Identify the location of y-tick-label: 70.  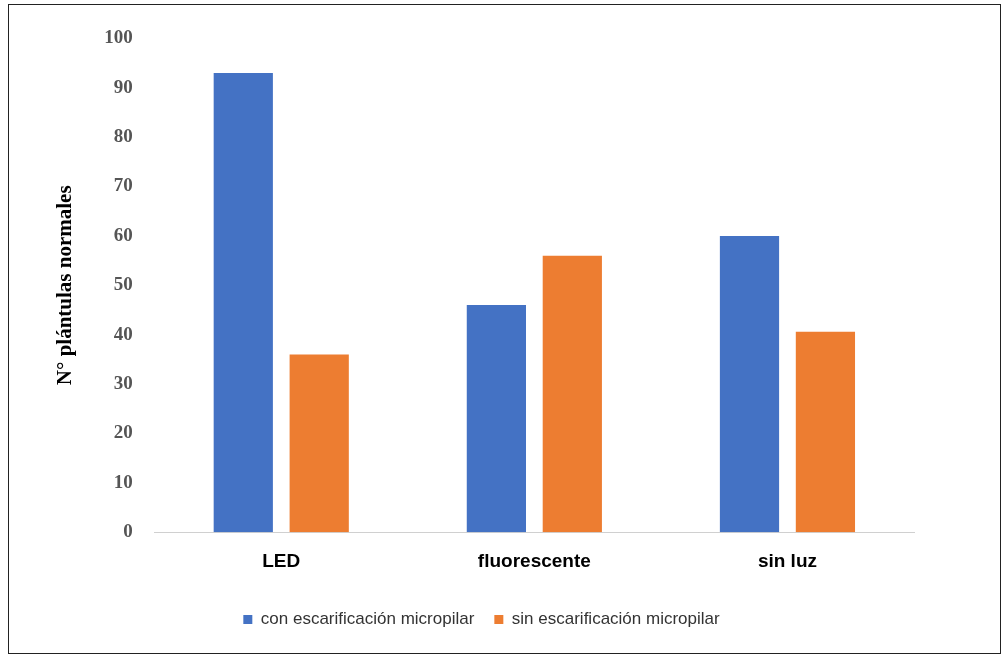
(123, 185).